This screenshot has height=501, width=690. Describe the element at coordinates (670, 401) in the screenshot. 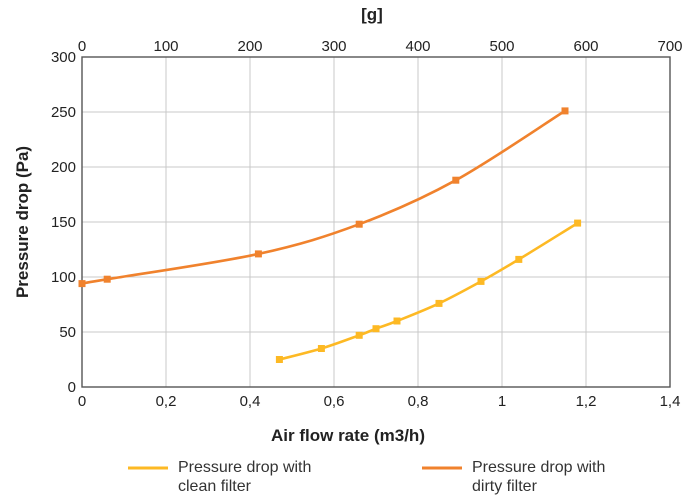

I see `x-tick-label: 1,4` at that location.